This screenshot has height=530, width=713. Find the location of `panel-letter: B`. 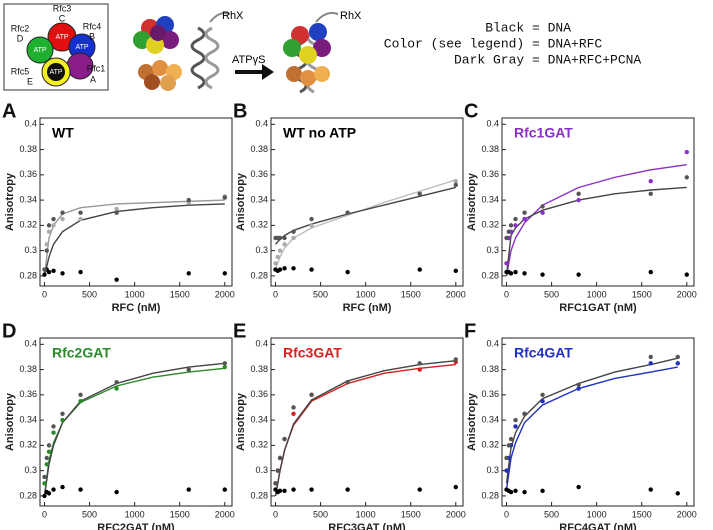

panel-letter: B is located at coordinates (240, 111).